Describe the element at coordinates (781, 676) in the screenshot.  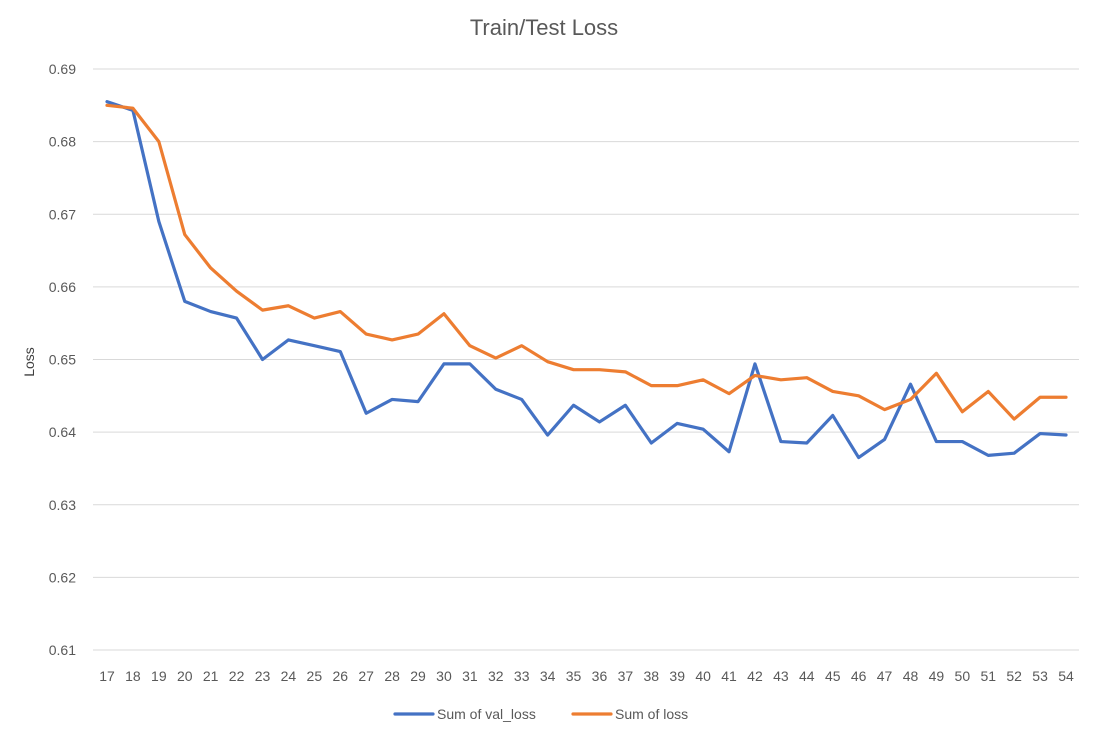
I see `x-tick-label: 43` at that location.